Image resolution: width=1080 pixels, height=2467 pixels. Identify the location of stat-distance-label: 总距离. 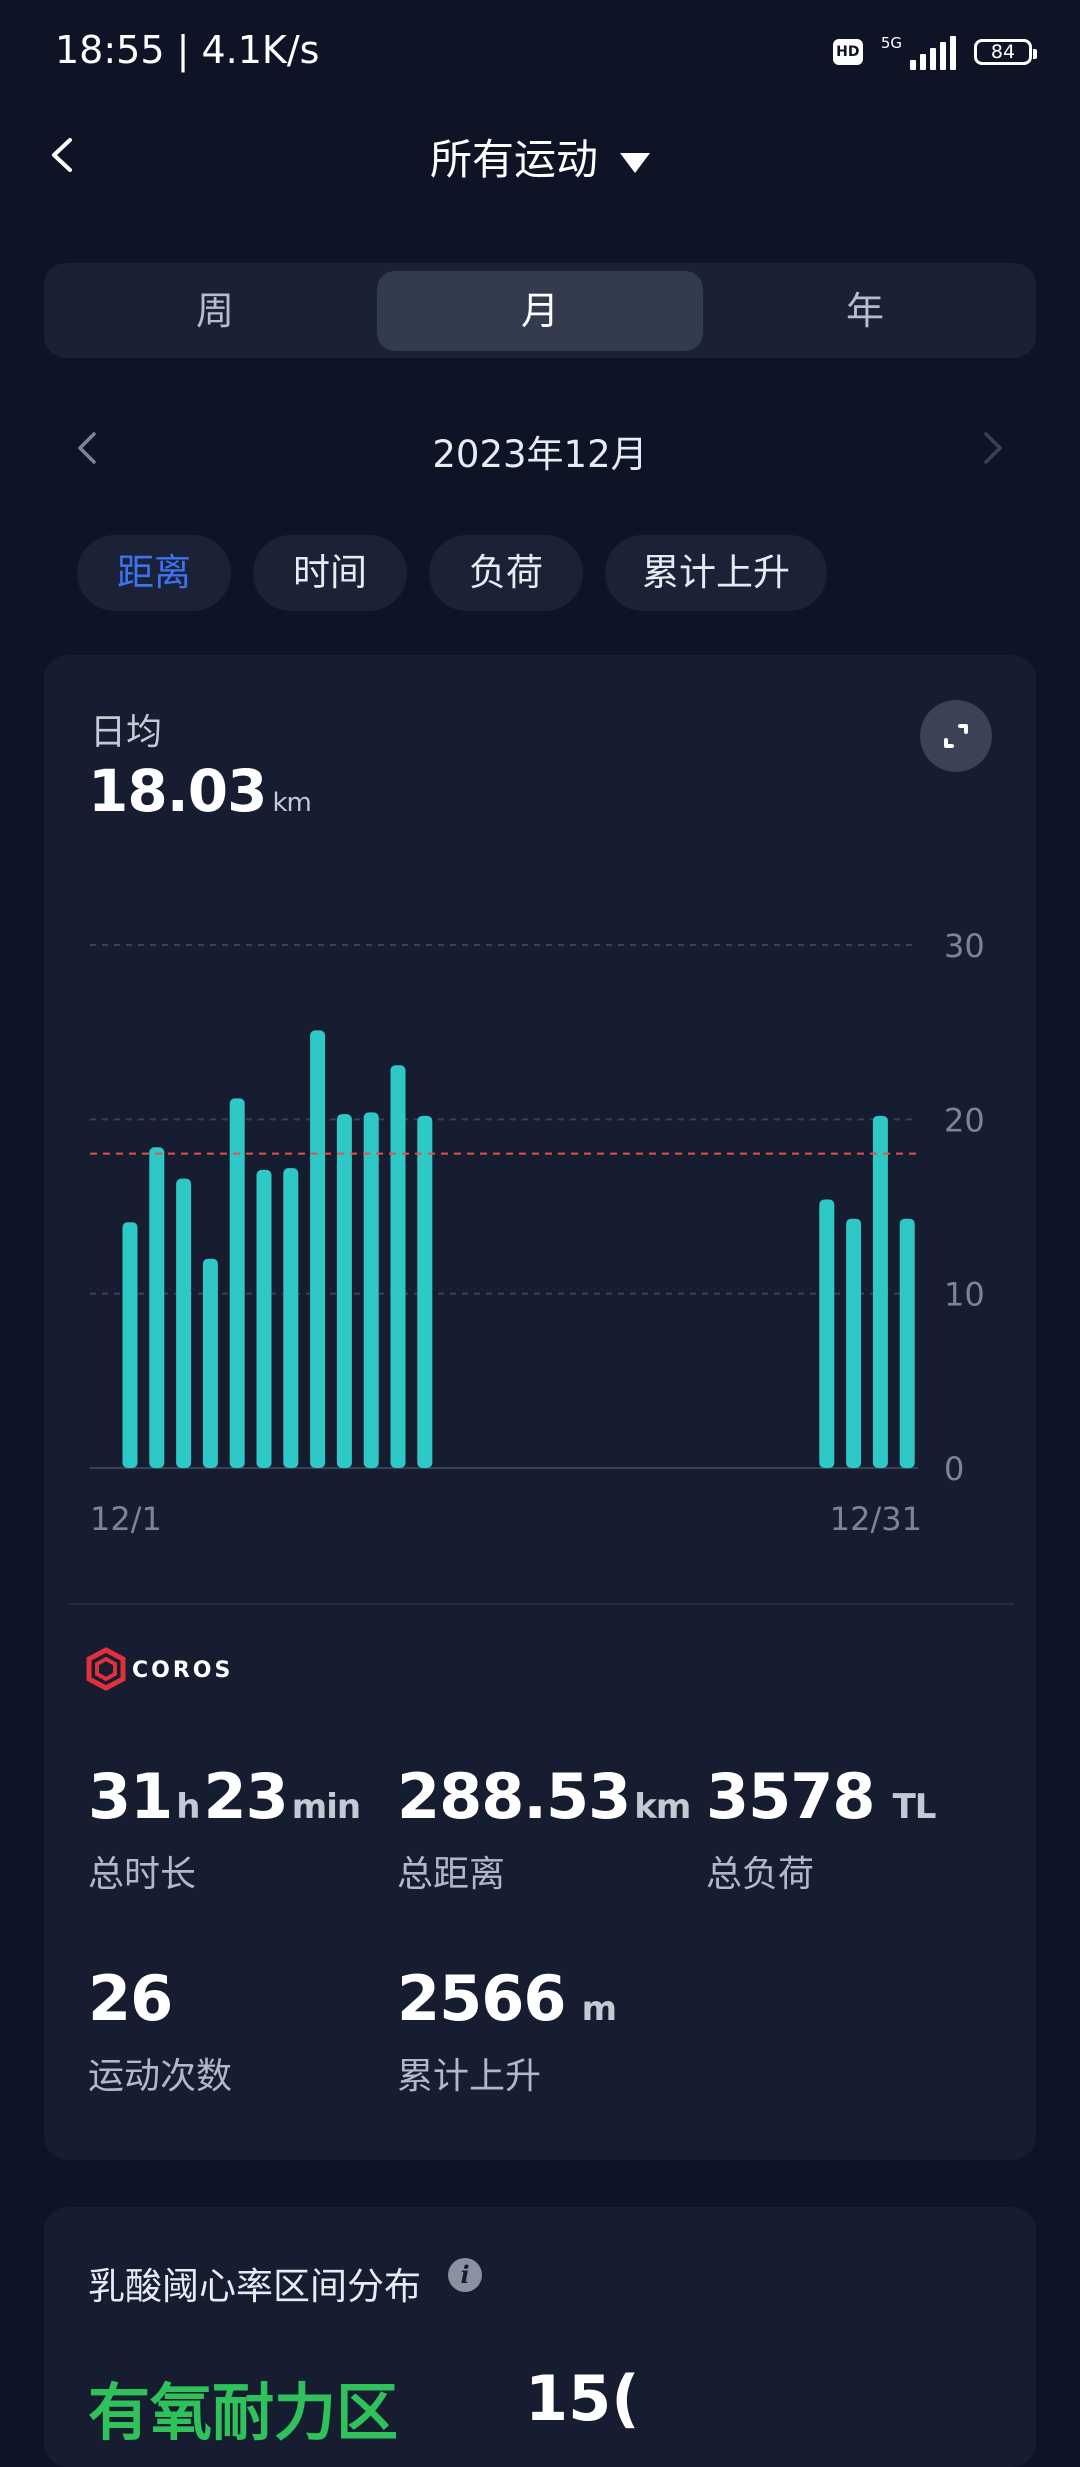
(451, 1874).